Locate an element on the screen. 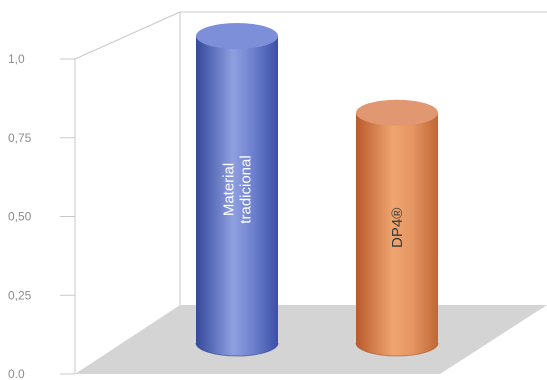 Image resolution: width=547 pixels, height=380 pixels. bar-1-label-line: tradicional is located at coordinates (246, 189).